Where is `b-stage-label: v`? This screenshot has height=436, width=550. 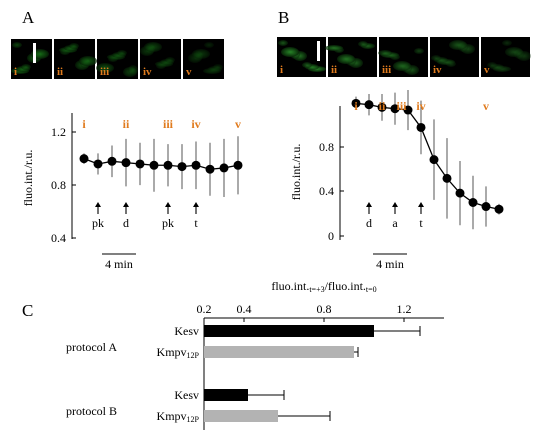
b-stage-label: v is located at coordinates (486, 106).